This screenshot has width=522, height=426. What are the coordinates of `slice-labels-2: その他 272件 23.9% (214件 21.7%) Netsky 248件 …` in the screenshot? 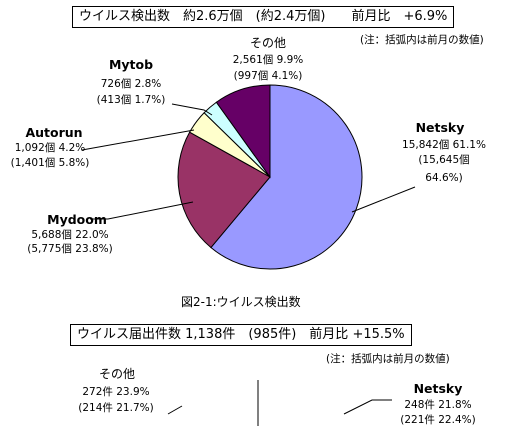 It's located at (276, 396).